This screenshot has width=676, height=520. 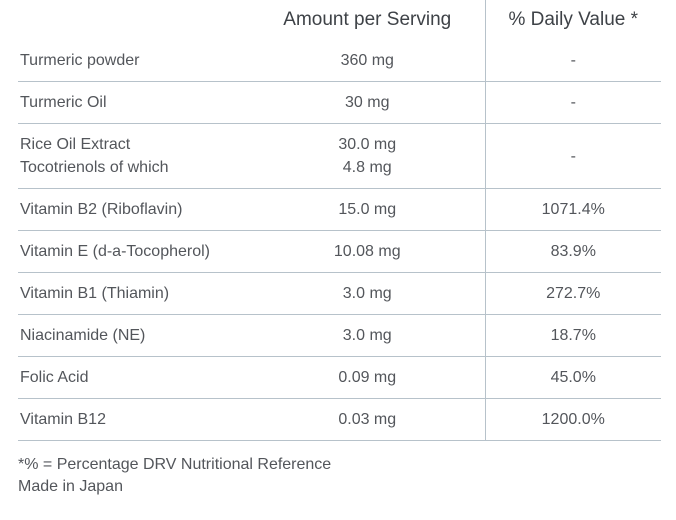 I want to click on ingredient-name: Turmeric powder, so click(x=134, y=61).